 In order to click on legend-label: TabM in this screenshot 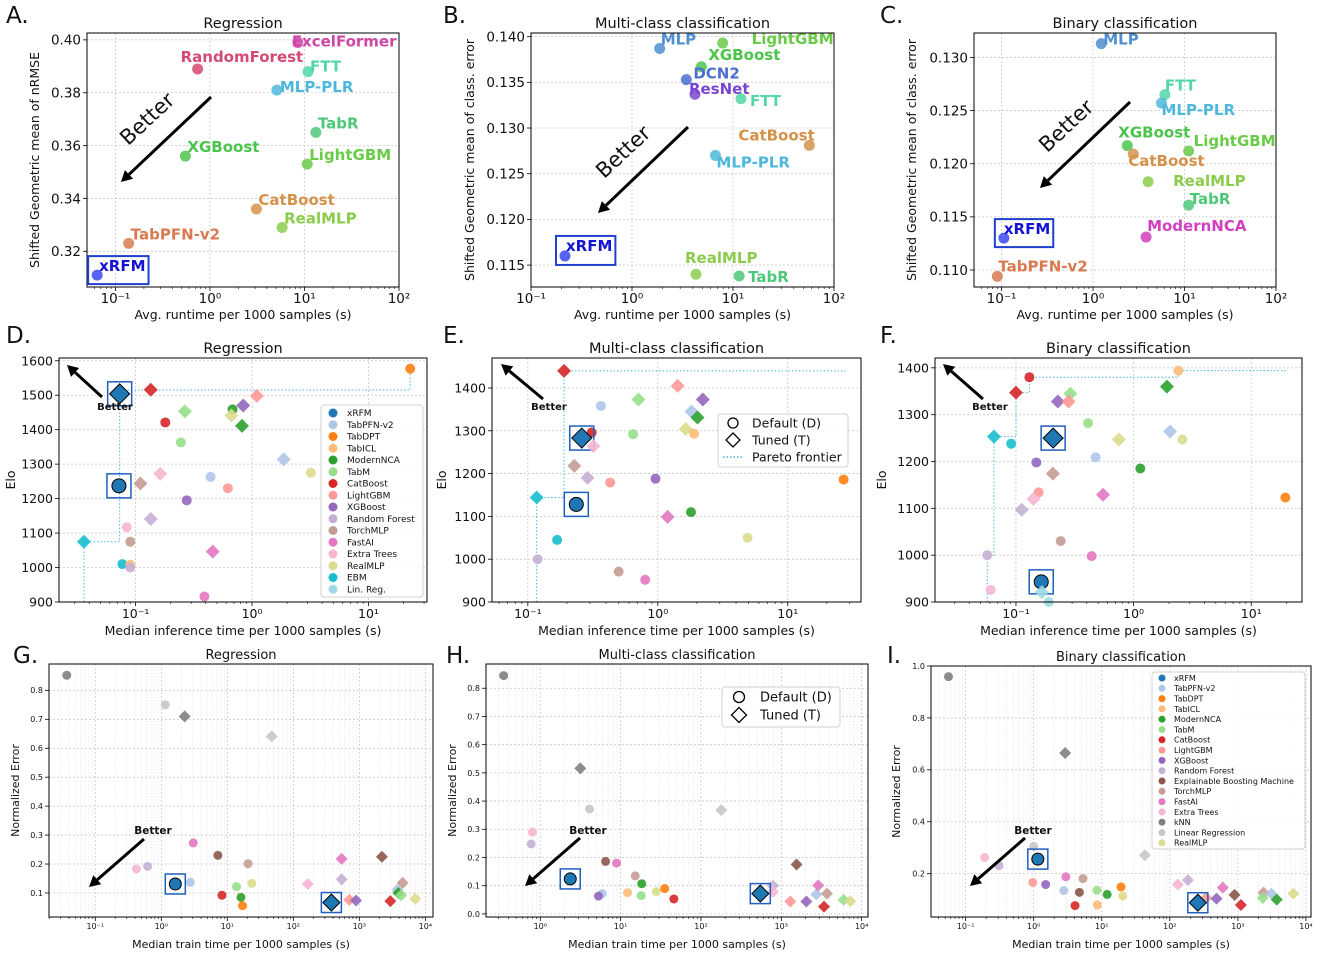, I will do `click(1184, 729)`.